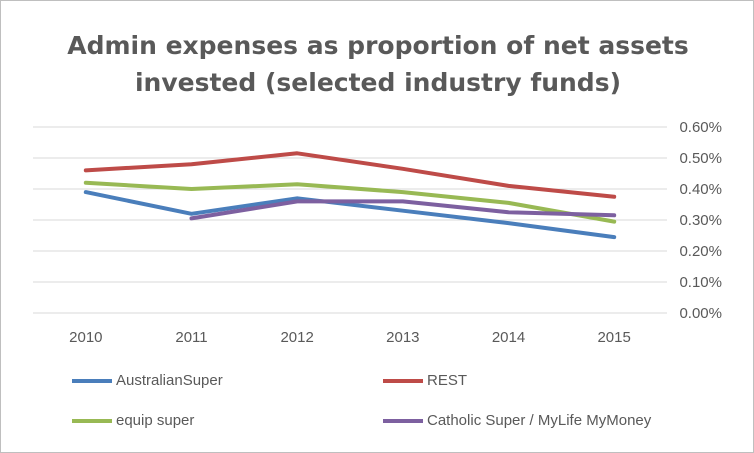  I want to click on y-tick-label: 0.30%, so click(700, 220).